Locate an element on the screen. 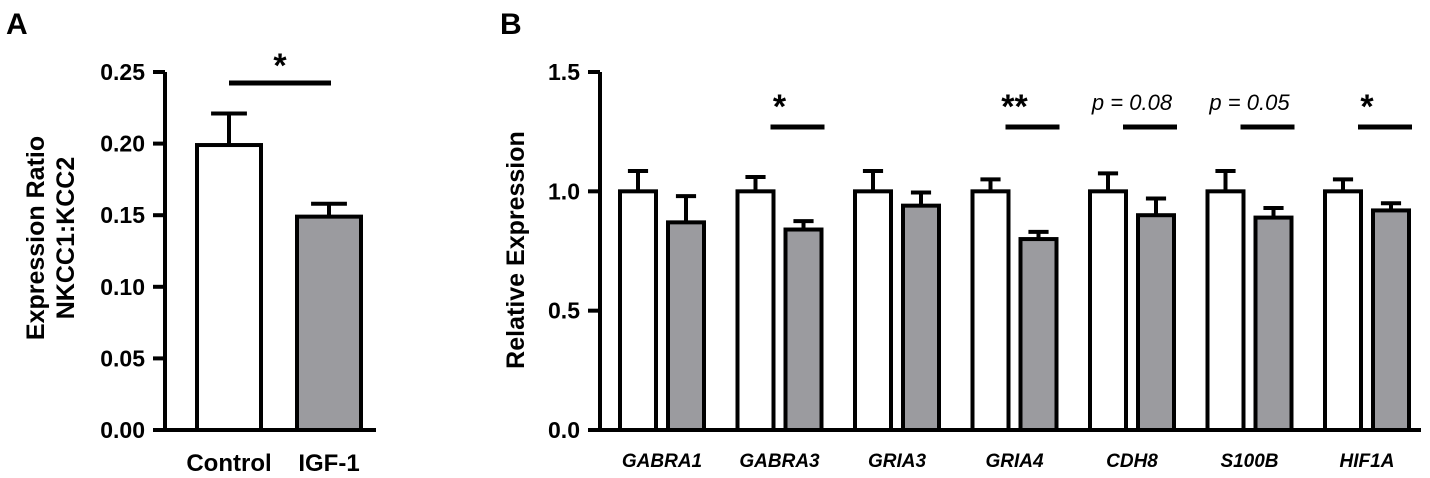 The height and width of the screenshot is (478, 1430). panel-a-bars is located at coordinates (279, 287).